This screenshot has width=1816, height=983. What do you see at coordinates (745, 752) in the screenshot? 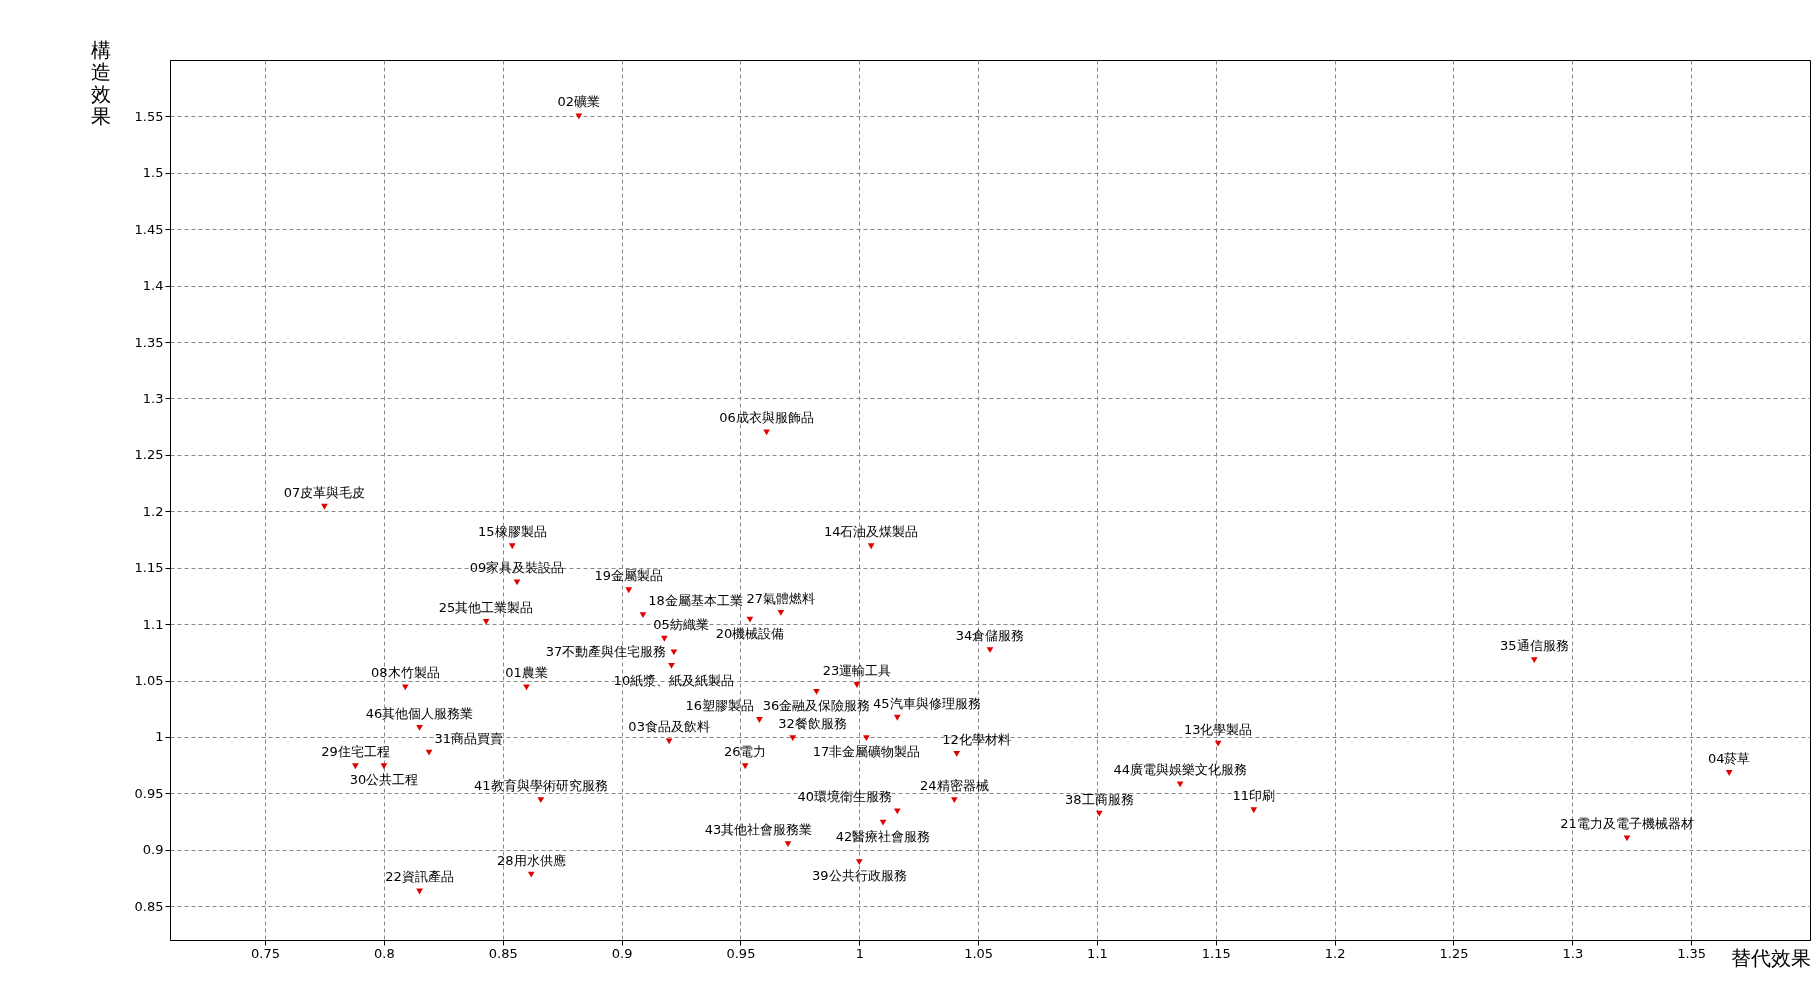
I see `annotation: 26電力` at bounding box center [745, 752].